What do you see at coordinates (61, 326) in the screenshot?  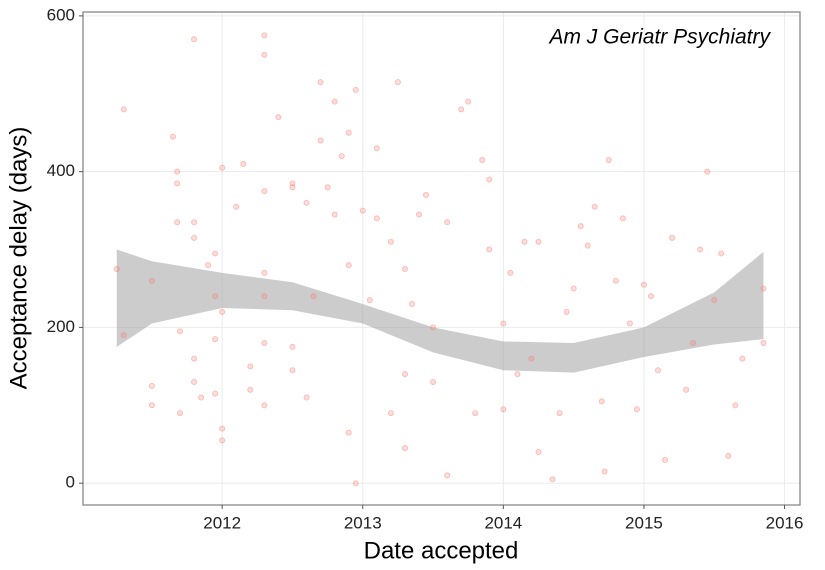 I see `y-tick-label: 200` at bounding box center [61, 326].